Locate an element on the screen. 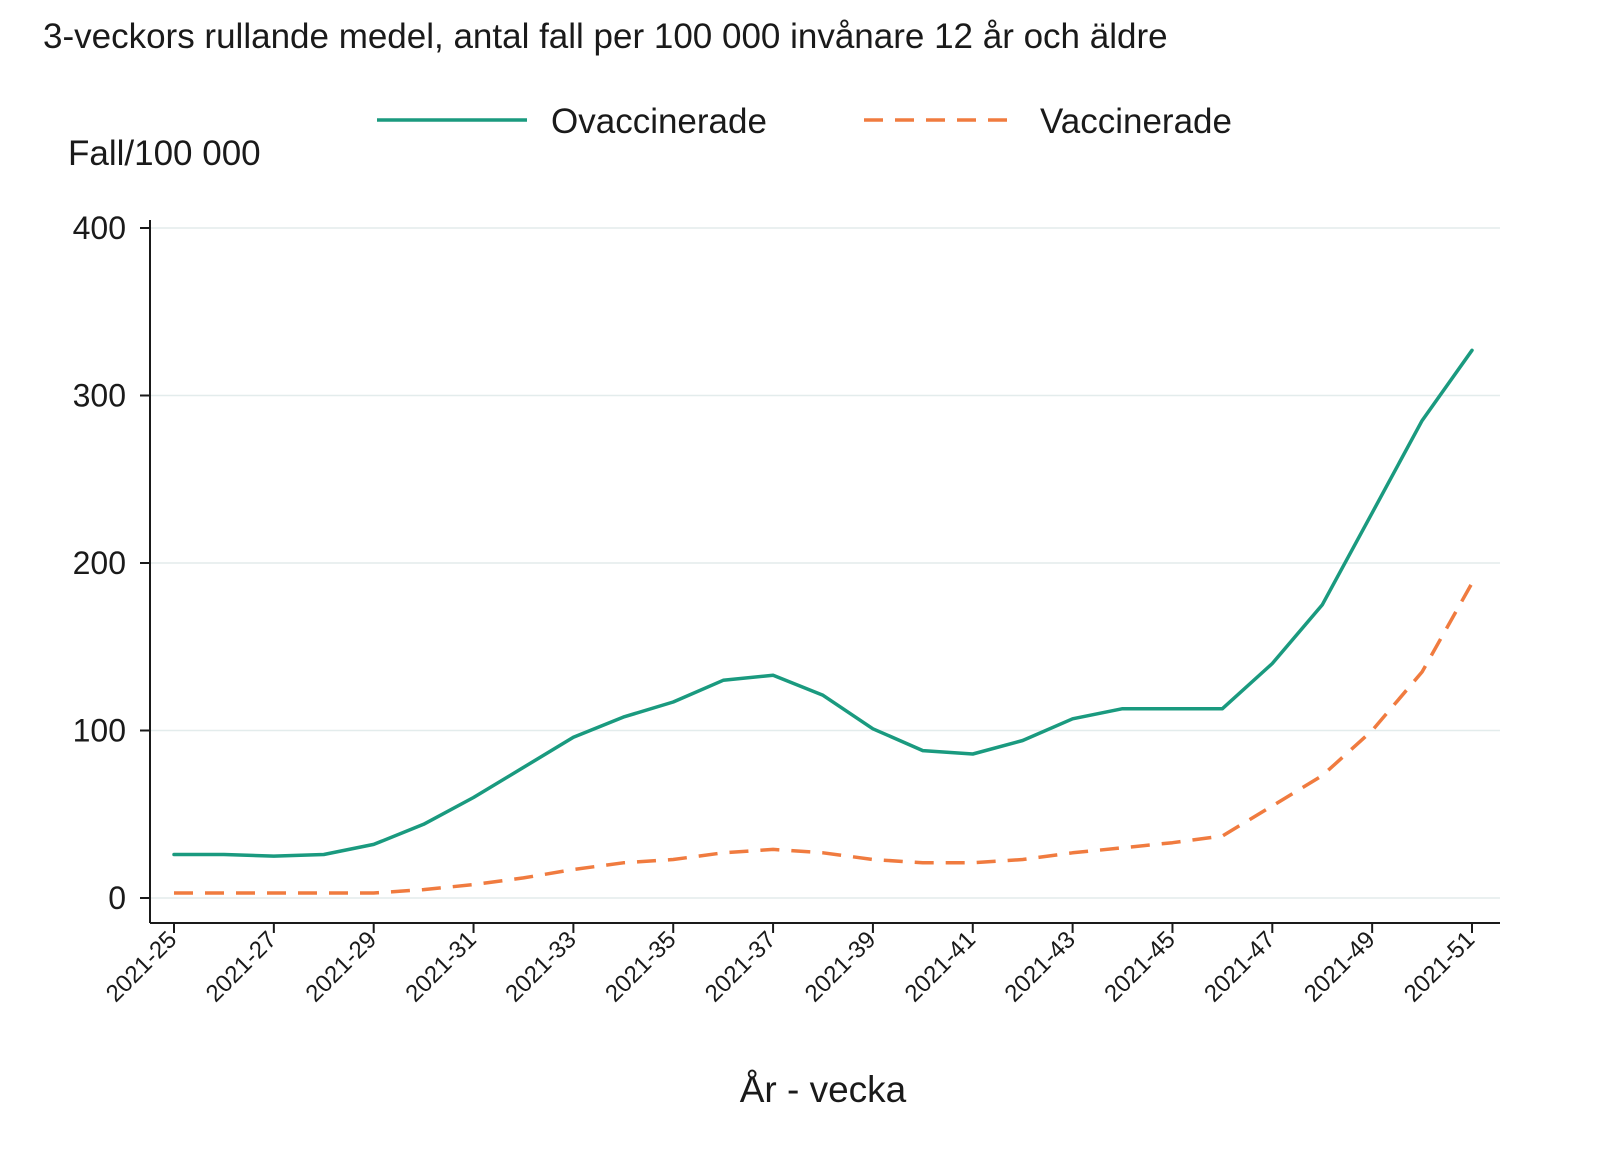 This screenshot has height=1164, width=1600. y-tick-label: 200 is located at coordinates (99, 563).